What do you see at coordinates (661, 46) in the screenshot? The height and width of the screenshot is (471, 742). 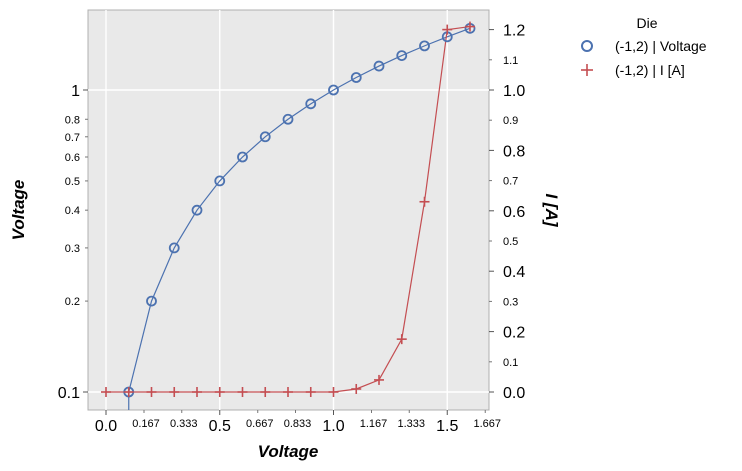 I see `legend-label-voltage: (-1,2) | Voltage` at bounding box center [661, 46].